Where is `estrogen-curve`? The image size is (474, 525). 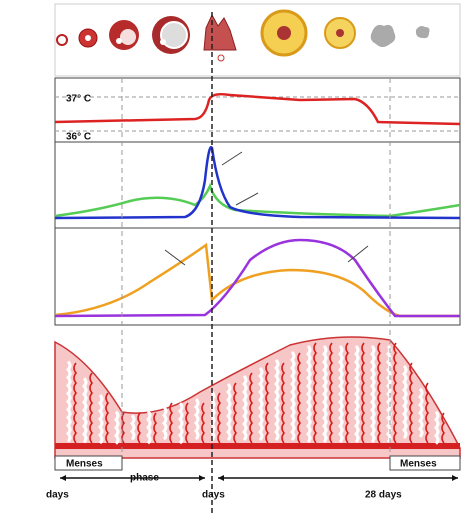
estrogen-curve is located at coordinates (257, 280).